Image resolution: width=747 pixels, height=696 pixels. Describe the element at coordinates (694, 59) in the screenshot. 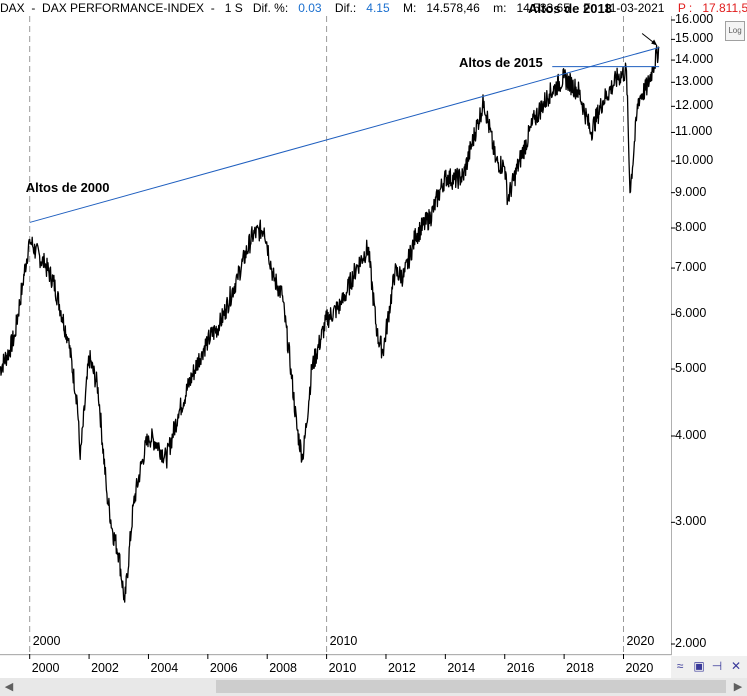

I see `y-tick-label: 14.000` at that location.